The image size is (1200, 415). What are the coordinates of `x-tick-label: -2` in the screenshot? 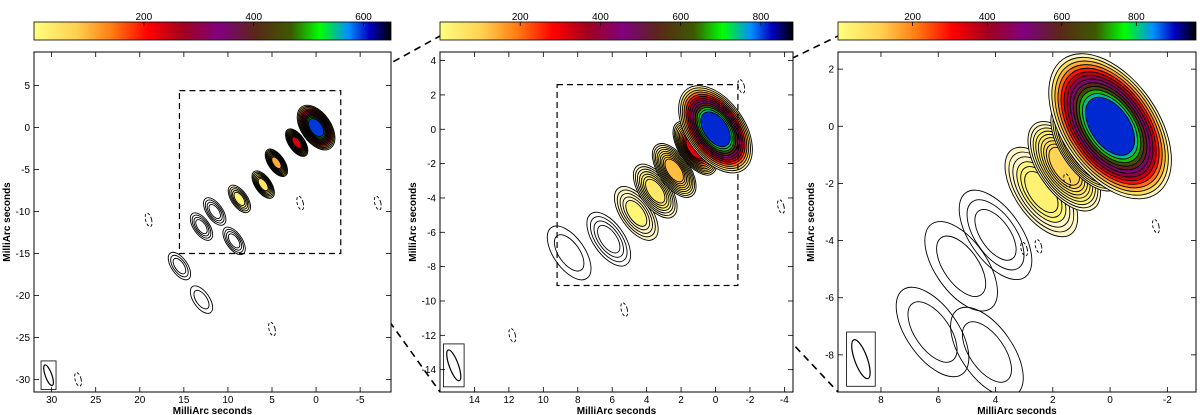 It's located at (749, 400).